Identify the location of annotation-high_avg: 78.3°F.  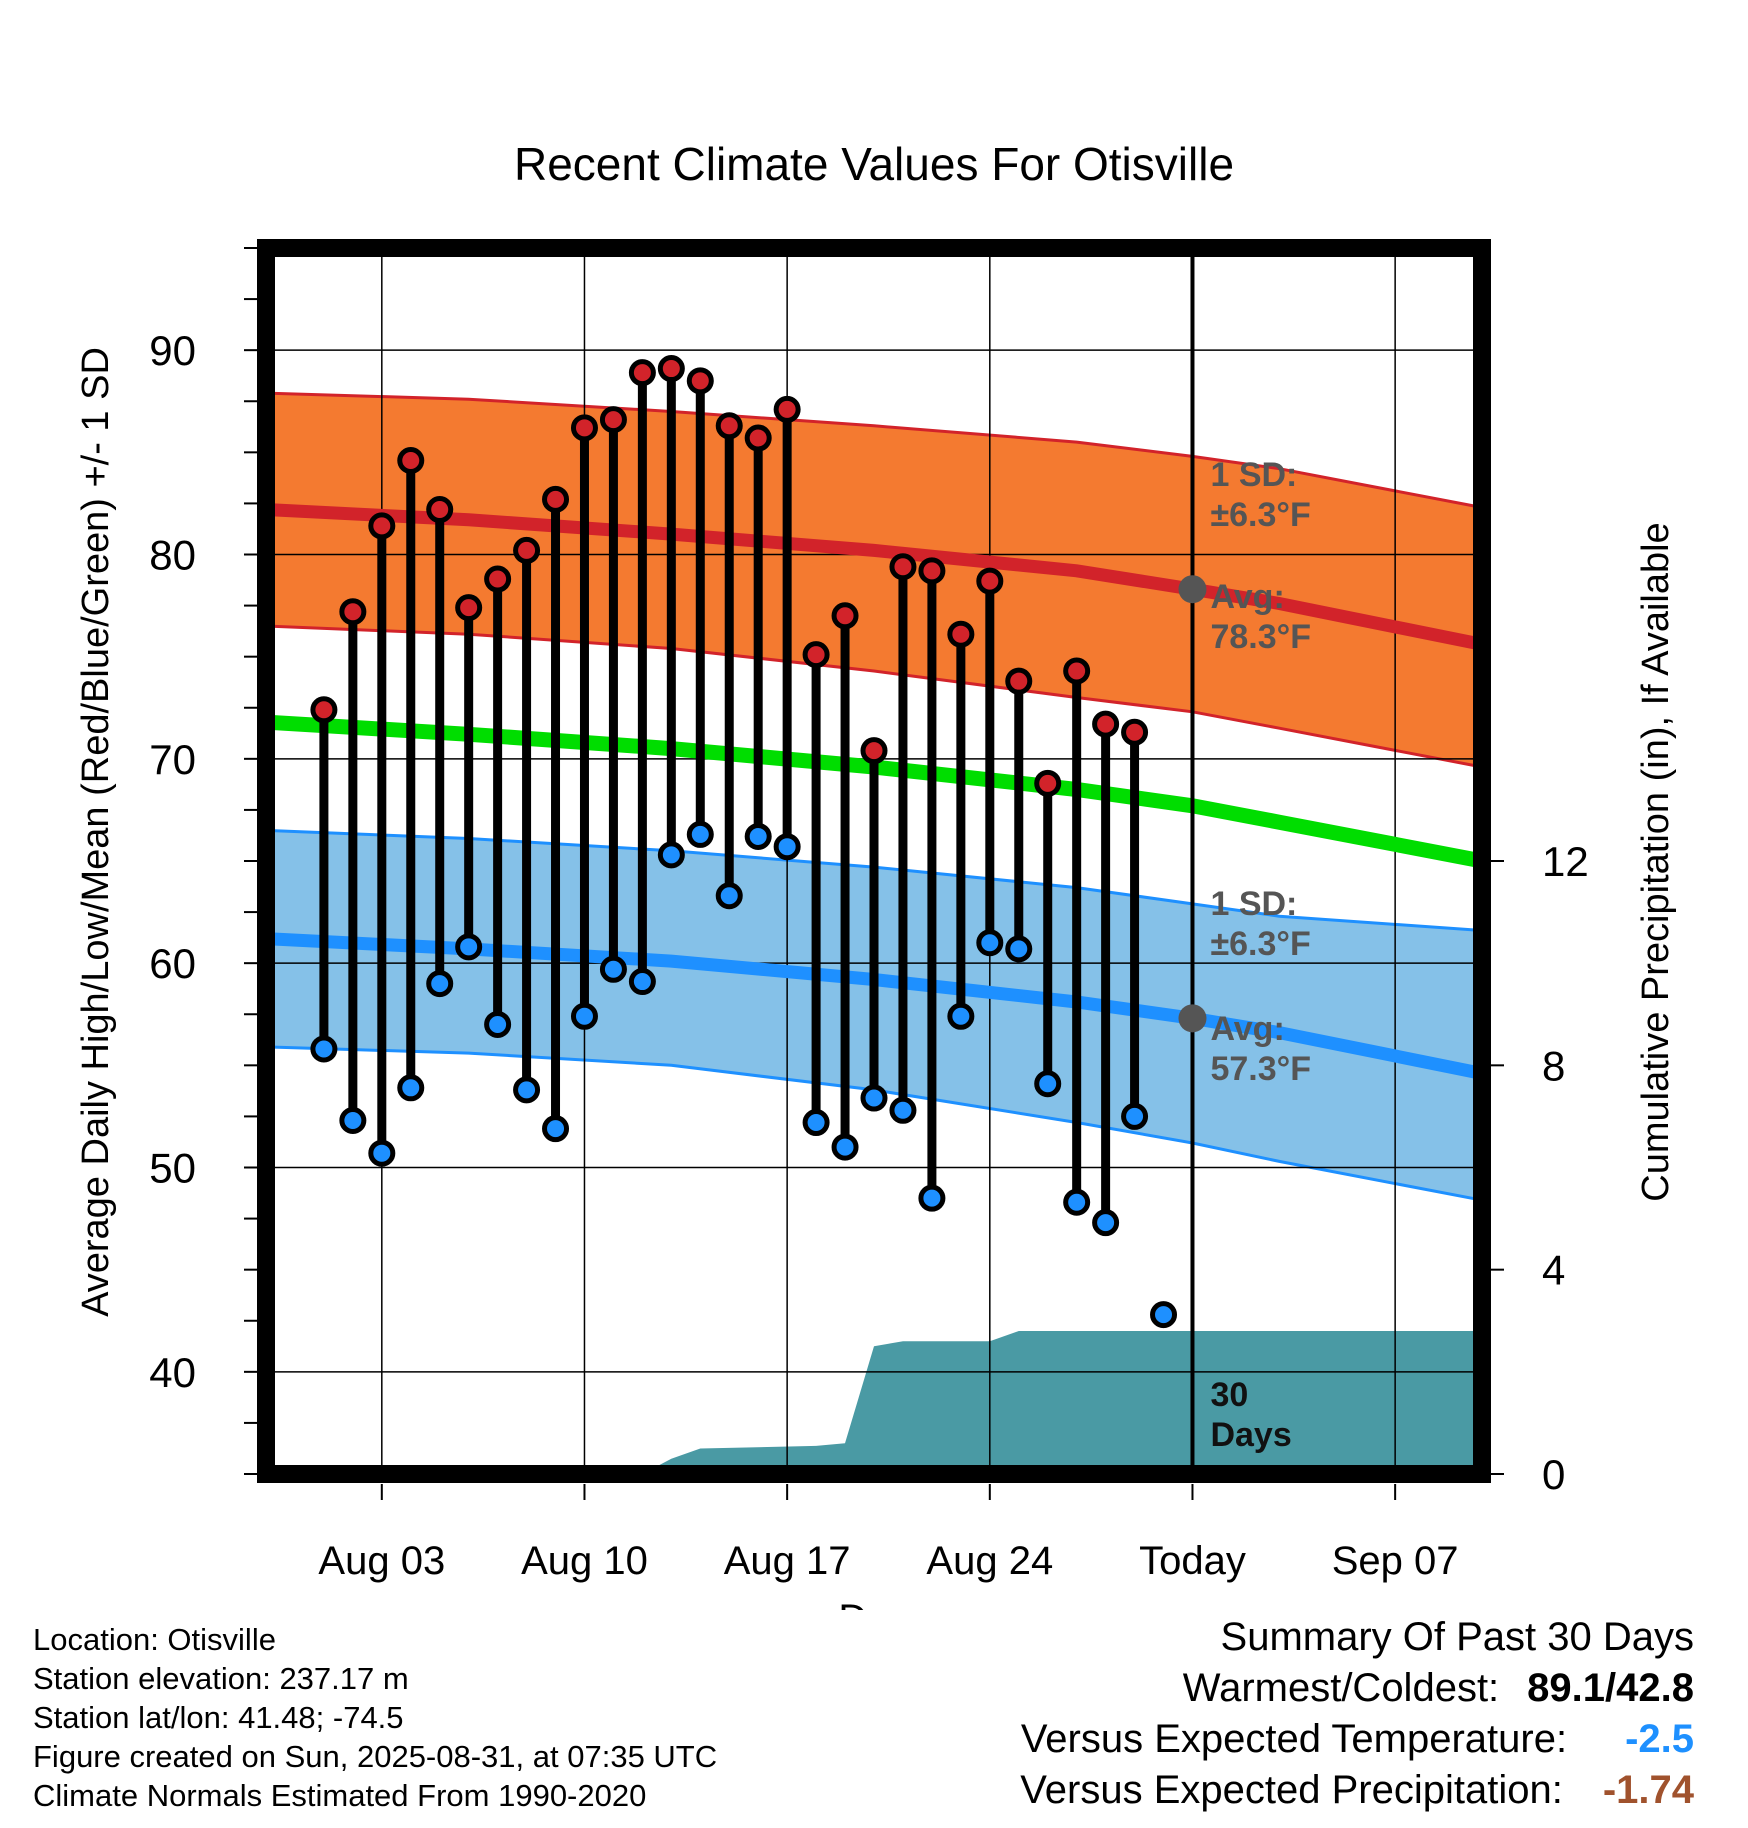
(1260, 637).